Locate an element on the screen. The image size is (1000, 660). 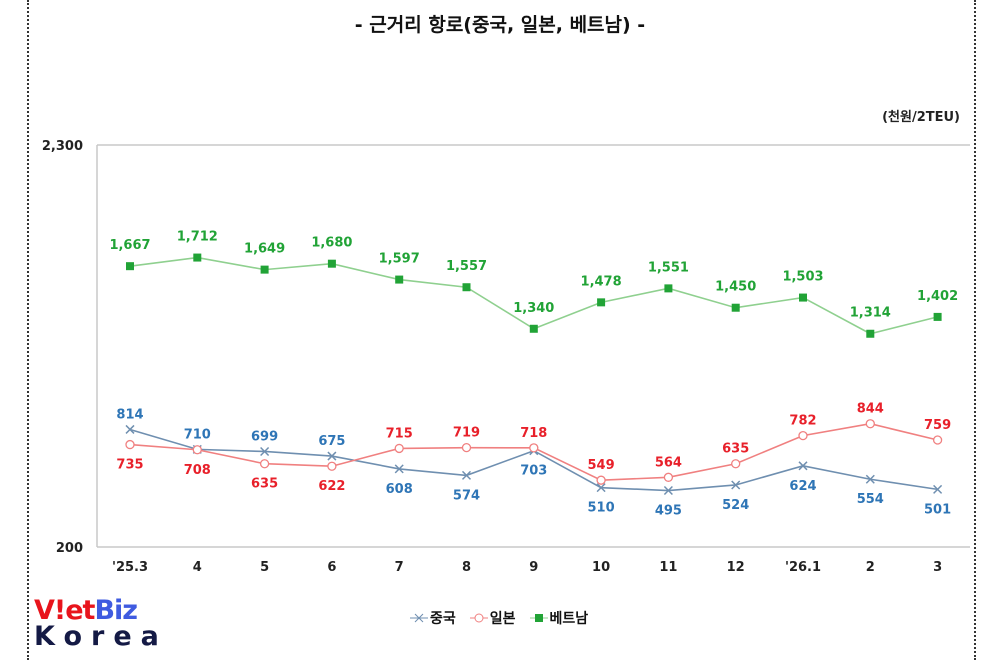
x-tick-label: 11 is located at coordinates (668, 567).